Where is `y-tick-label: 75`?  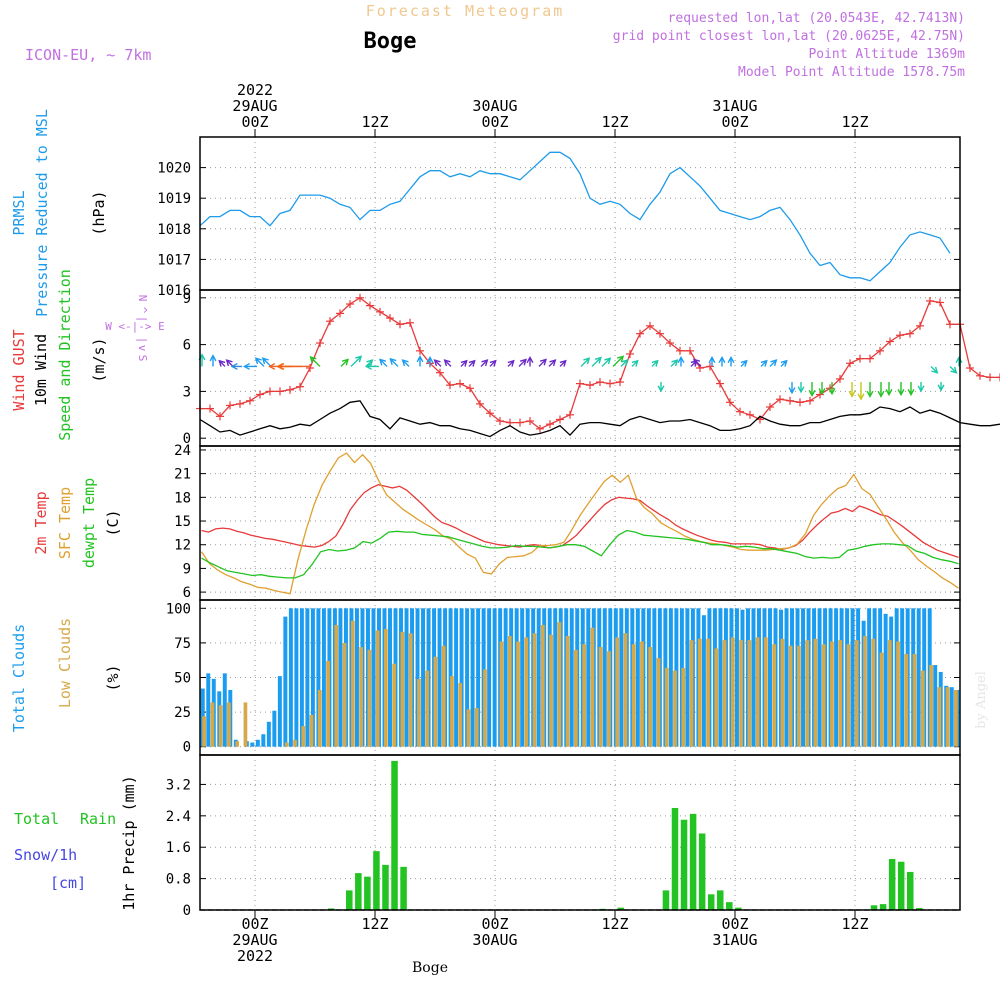
y-tick-label: 75 is located at coordinates (182, 644).